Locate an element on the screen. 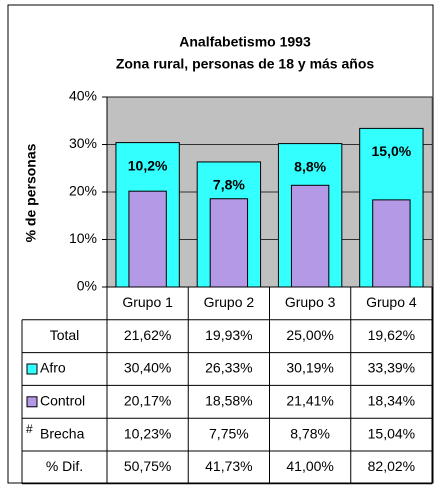 Image resolution: width=441 pixels, height=487 pixels. table-cell: 15,04% is located at coordinates (391, 433).